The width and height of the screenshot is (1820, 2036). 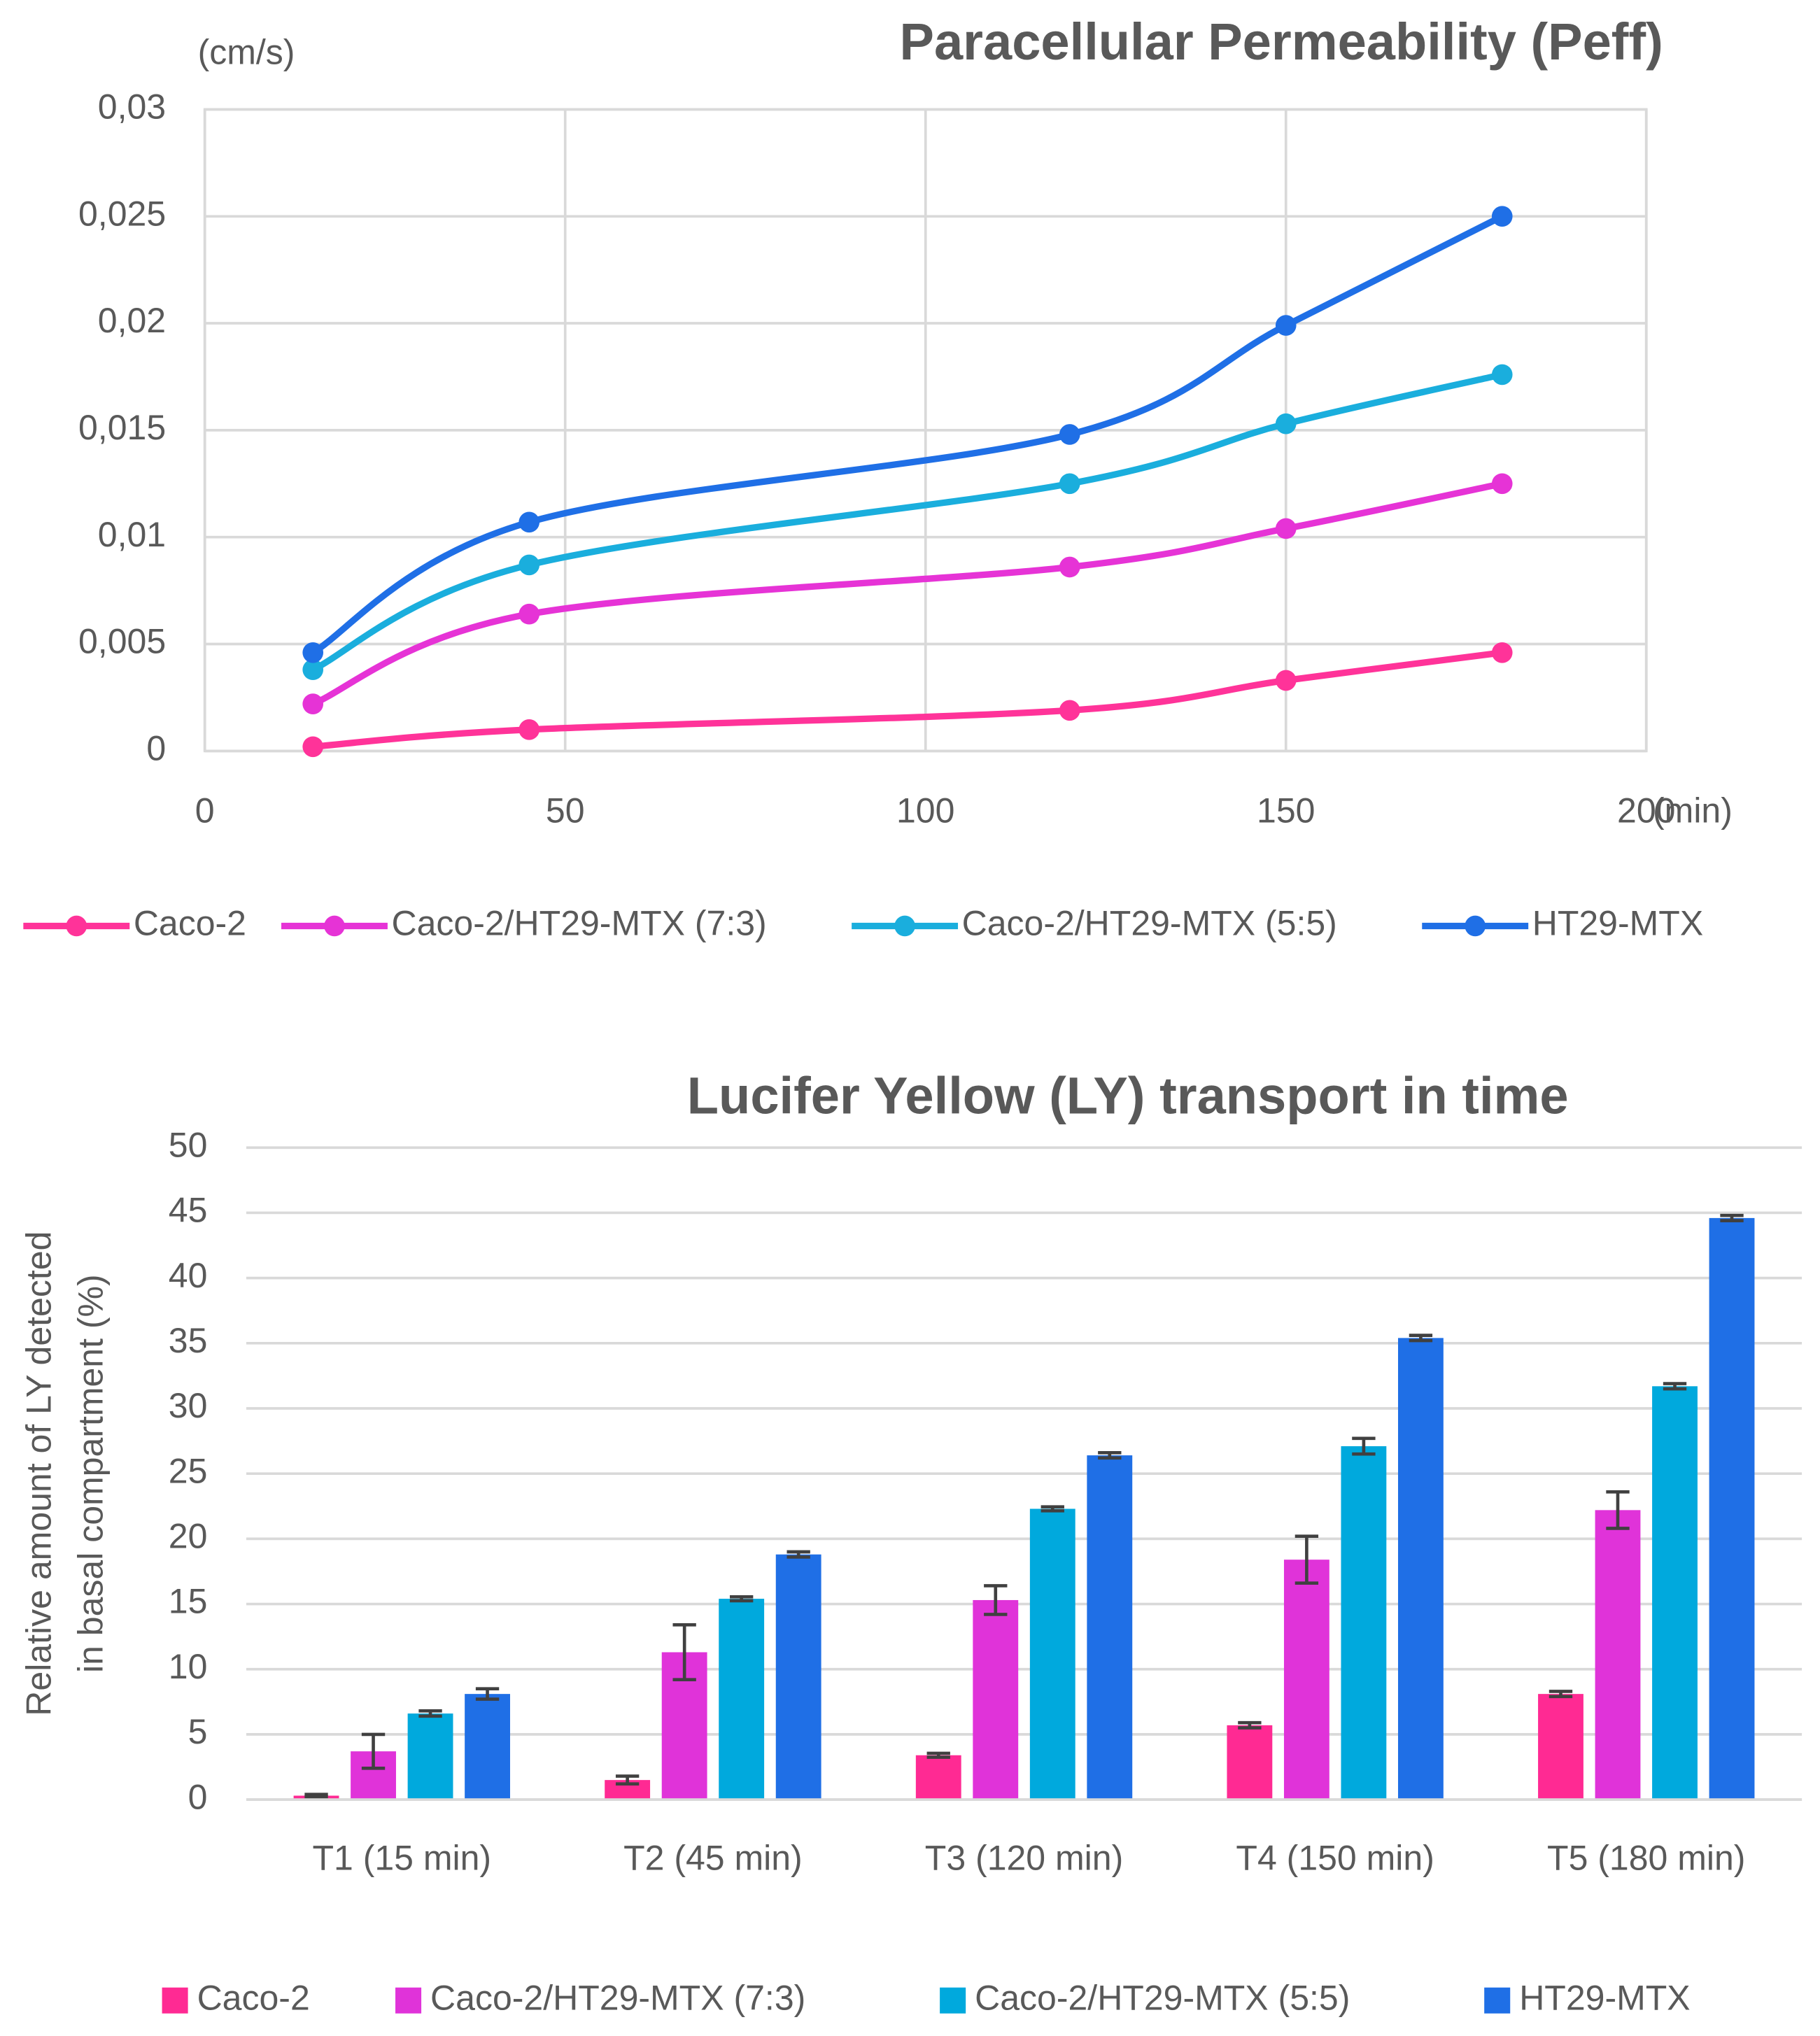 What do you see at coordinates (198, 1731) in the screenshot?
I see `y-tick-label: 5` at bounding box center [198, 1731].